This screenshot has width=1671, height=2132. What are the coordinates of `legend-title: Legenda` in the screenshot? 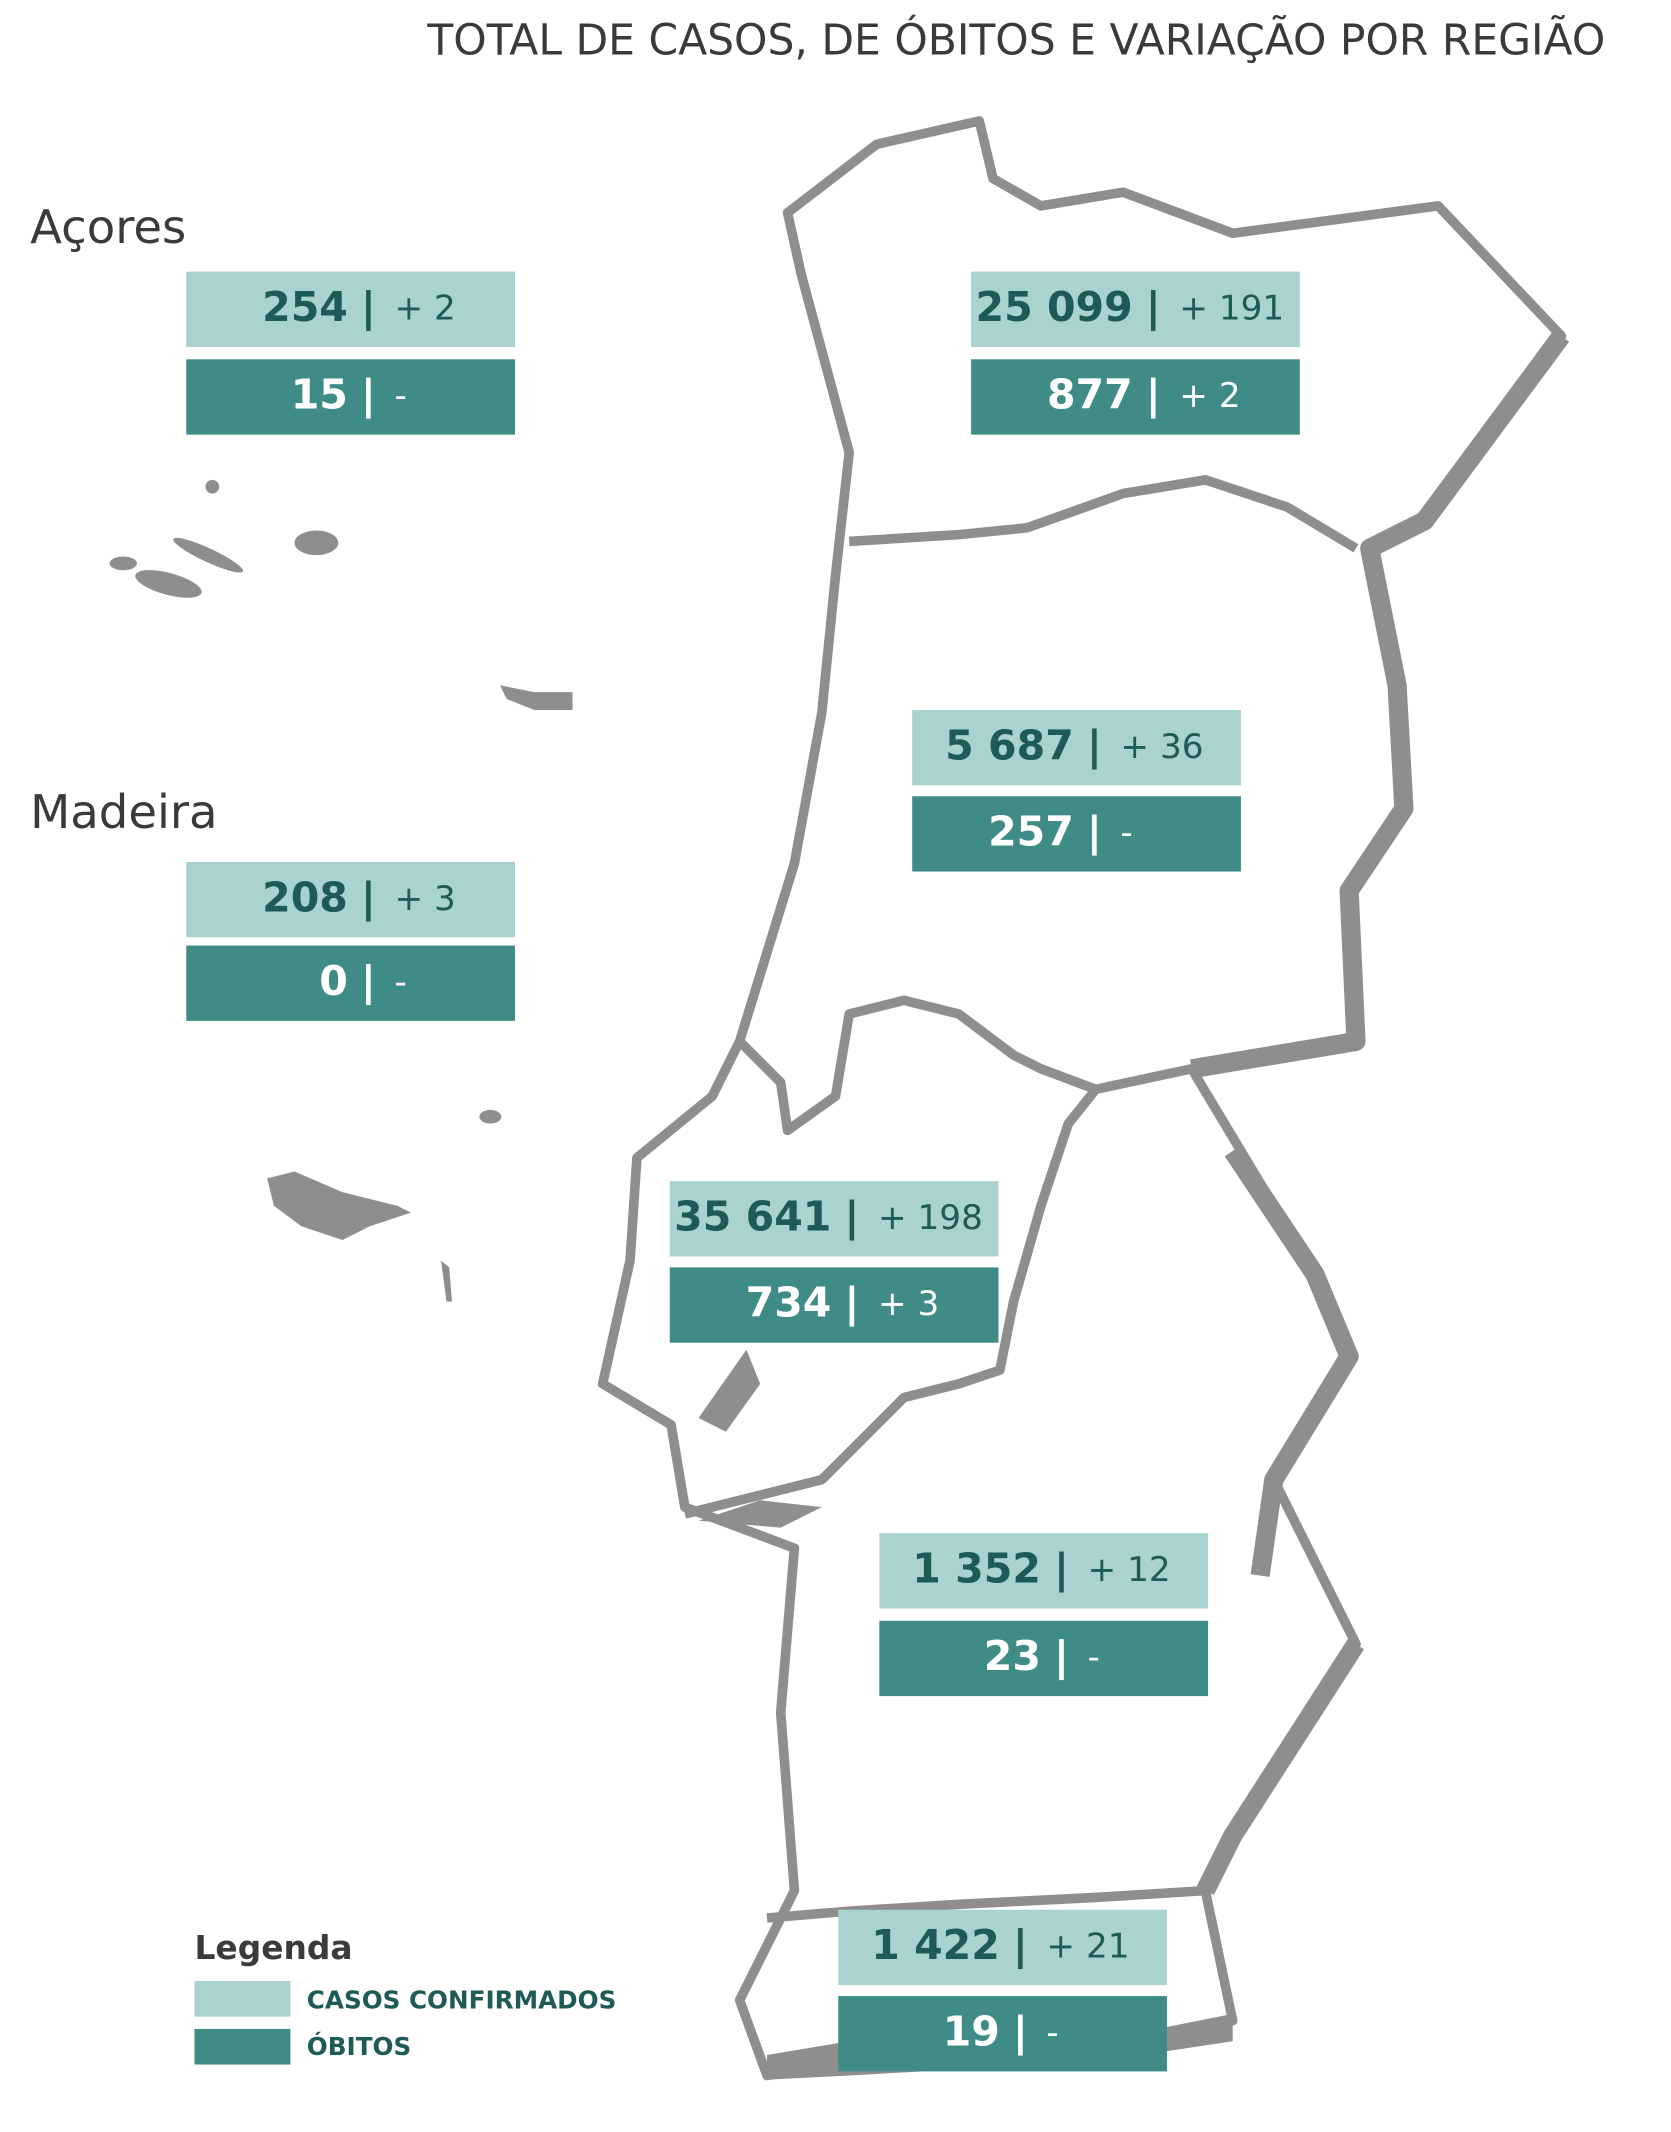 It's located at (273, 1947).